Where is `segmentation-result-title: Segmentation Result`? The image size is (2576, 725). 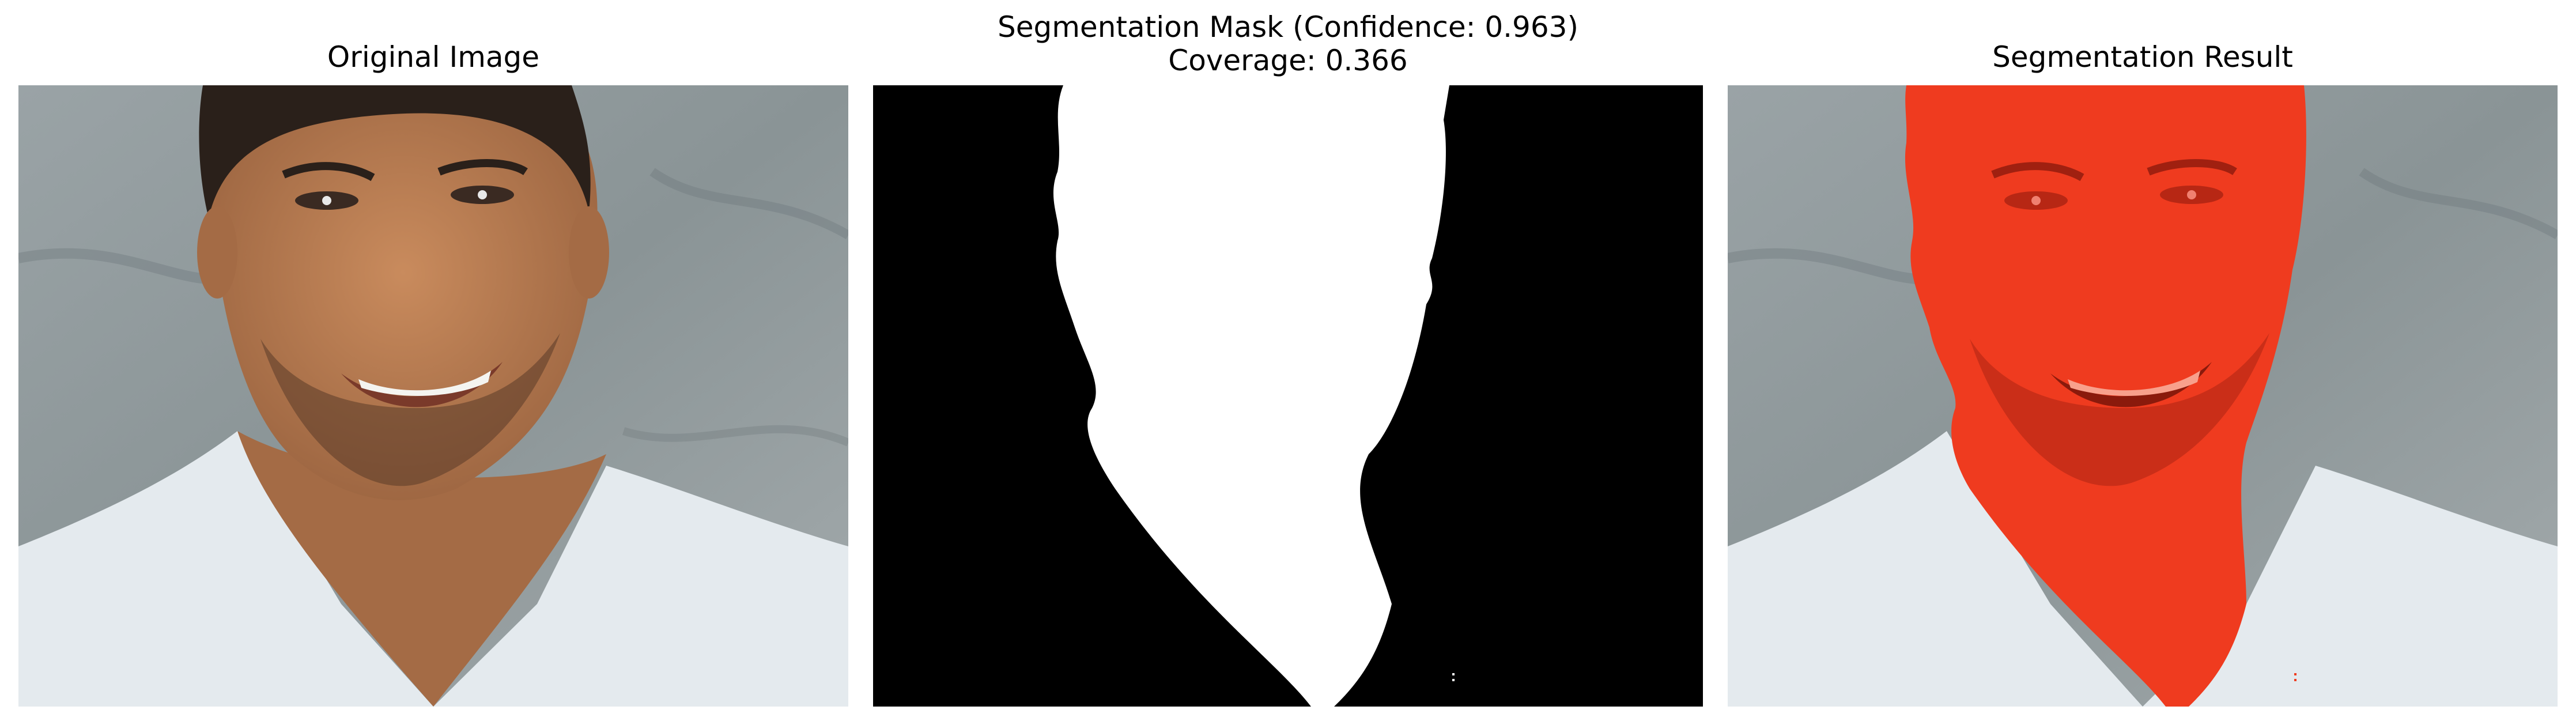 segmentation-result-title: Segmentation Result is located at coordinates (2142, 57).